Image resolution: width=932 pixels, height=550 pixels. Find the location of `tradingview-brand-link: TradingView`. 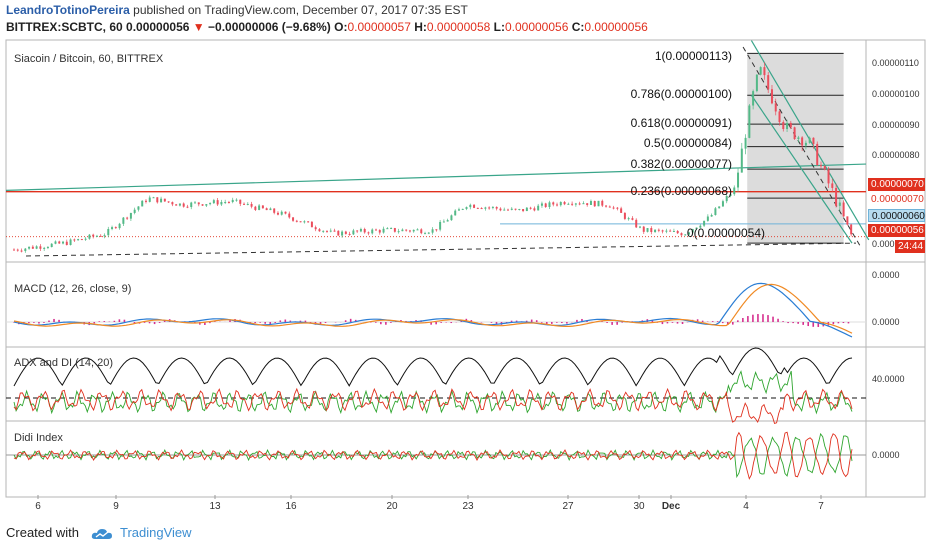

tradingview-brand-link: TradingView is located at coordinates (156, 532).